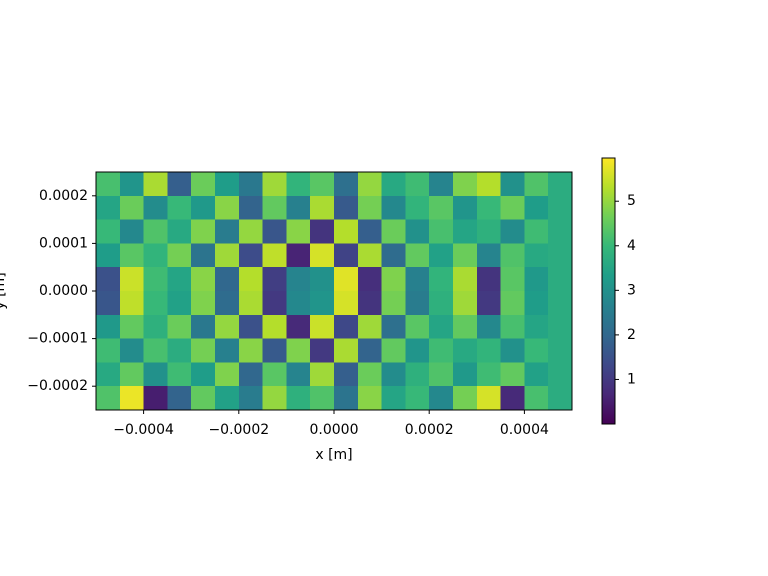 The width and height of the screenshot is (768, 576). What do you see at coordinates (63, 196) in the screenshot?
I see `y-tick-label: 0.0002` at bounding box center [63, 196].